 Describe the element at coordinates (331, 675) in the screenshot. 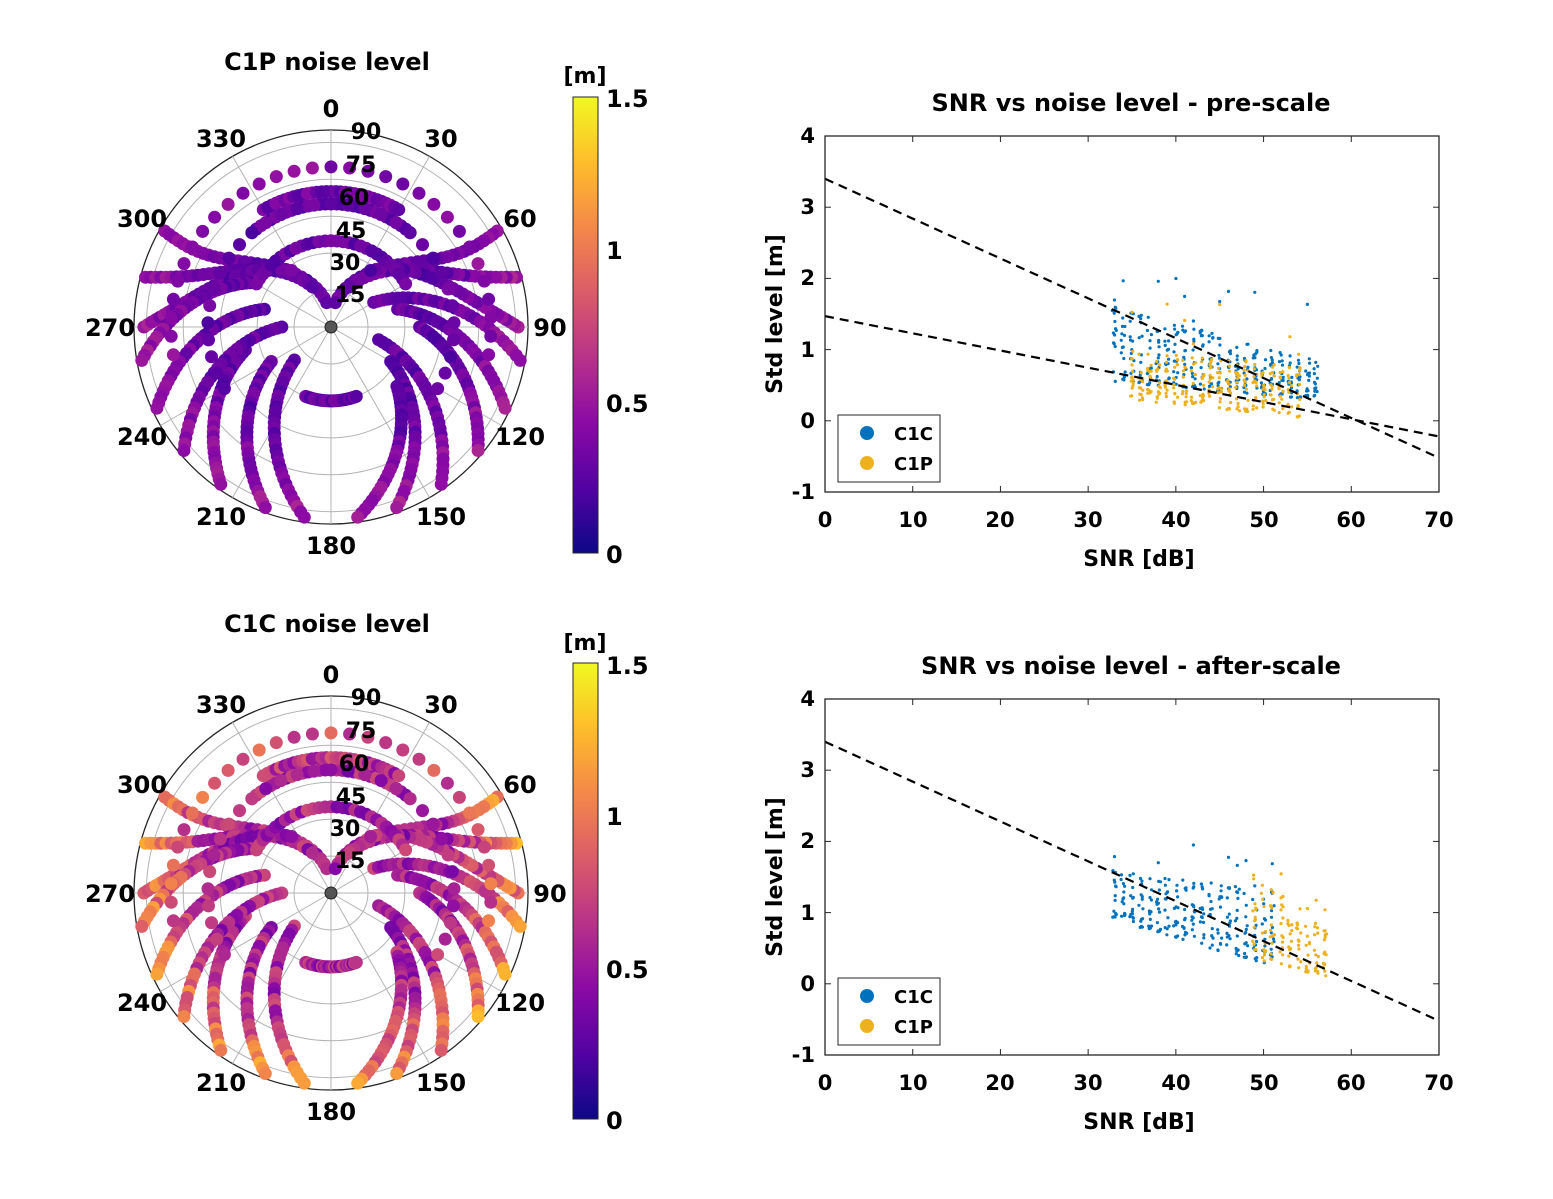

I see `azimuth-tick: 0` at that location.